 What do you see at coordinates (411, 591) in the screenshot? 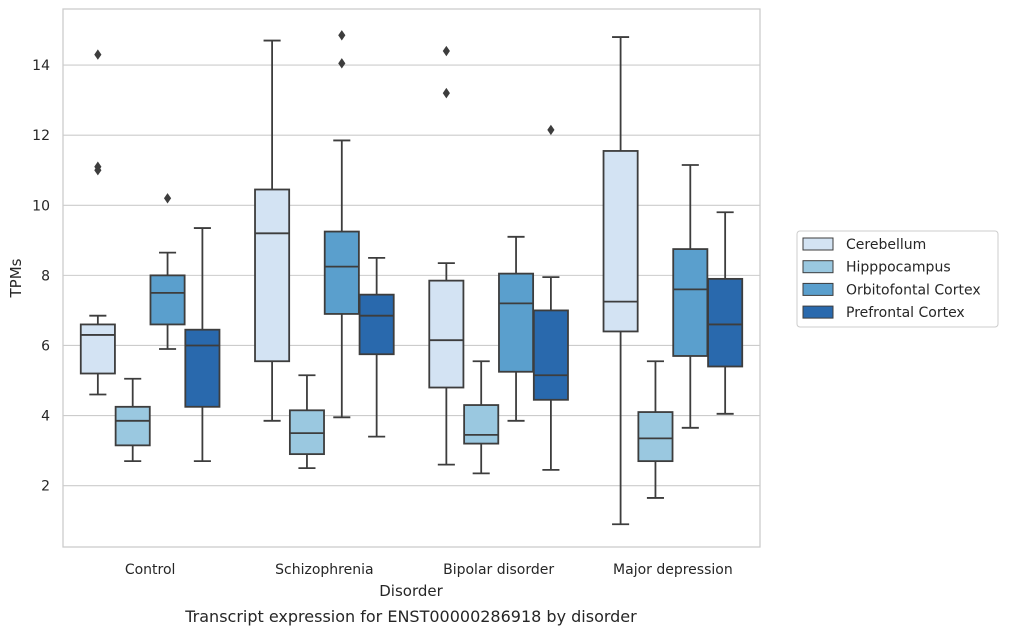
I see `x-axis-label: Disorder` at bounding box center [411, 591].